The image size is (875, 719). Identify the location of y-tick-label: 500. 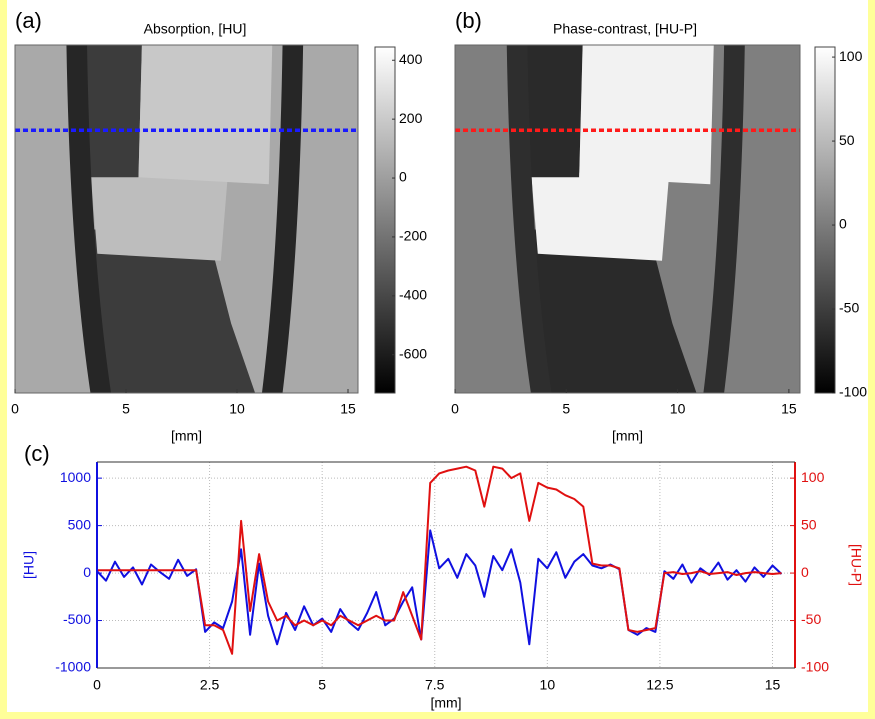
(80, 524).